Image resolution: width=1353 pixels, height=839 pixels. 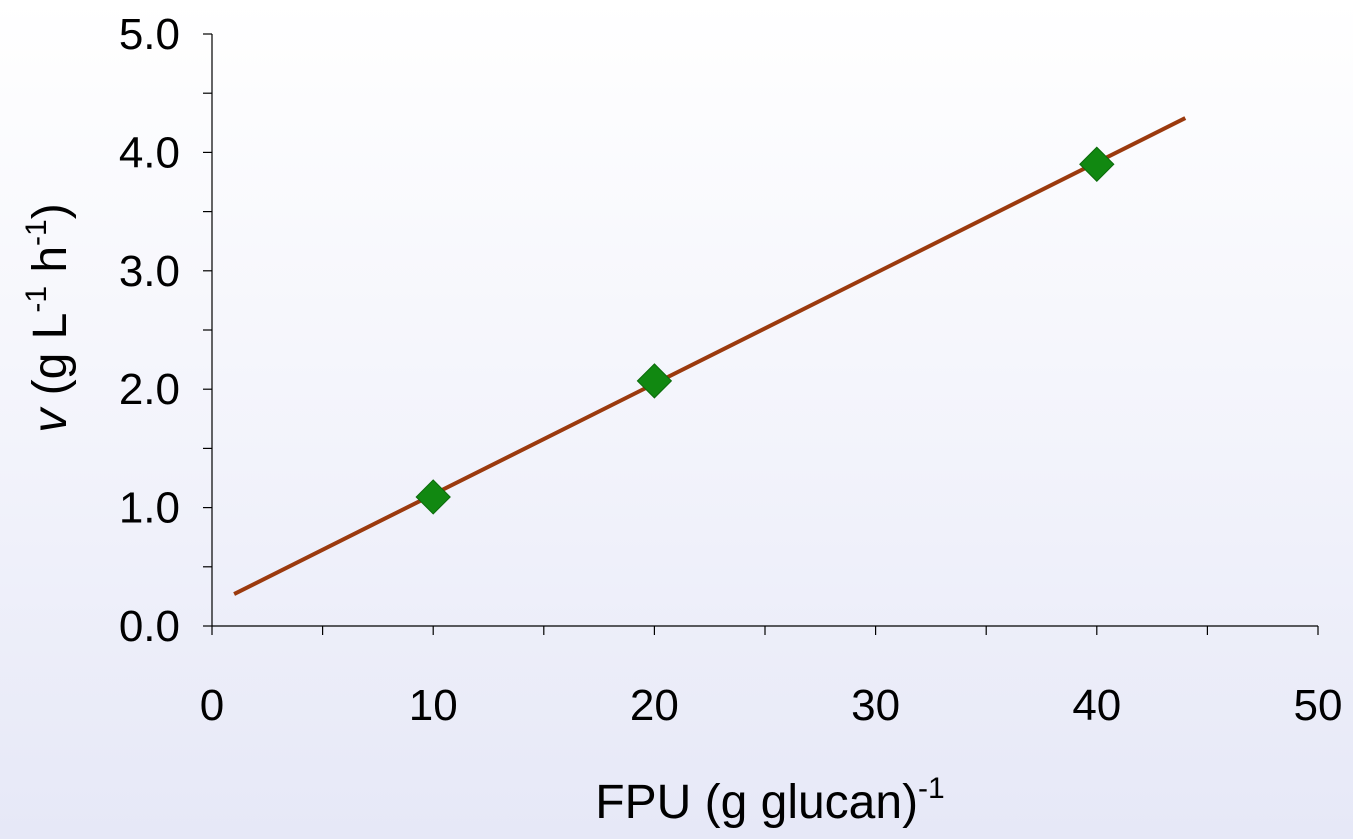 What do you see at coordinates (149, 271) in the screenshot?
I see `y-tick-label: 3.0` at bounding box center [149, 271].